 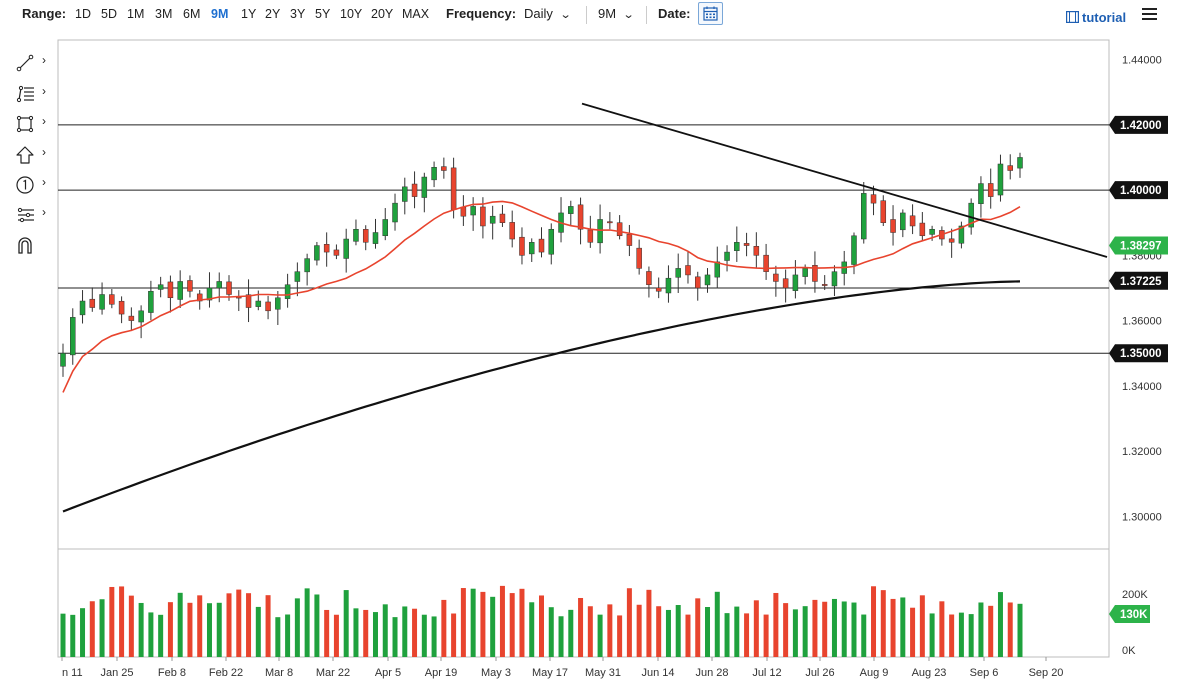 What do you see at coordinates (34, 124) in the screenshot?
I see `rectangle-tool: ›` at bounding box center [34, 124].